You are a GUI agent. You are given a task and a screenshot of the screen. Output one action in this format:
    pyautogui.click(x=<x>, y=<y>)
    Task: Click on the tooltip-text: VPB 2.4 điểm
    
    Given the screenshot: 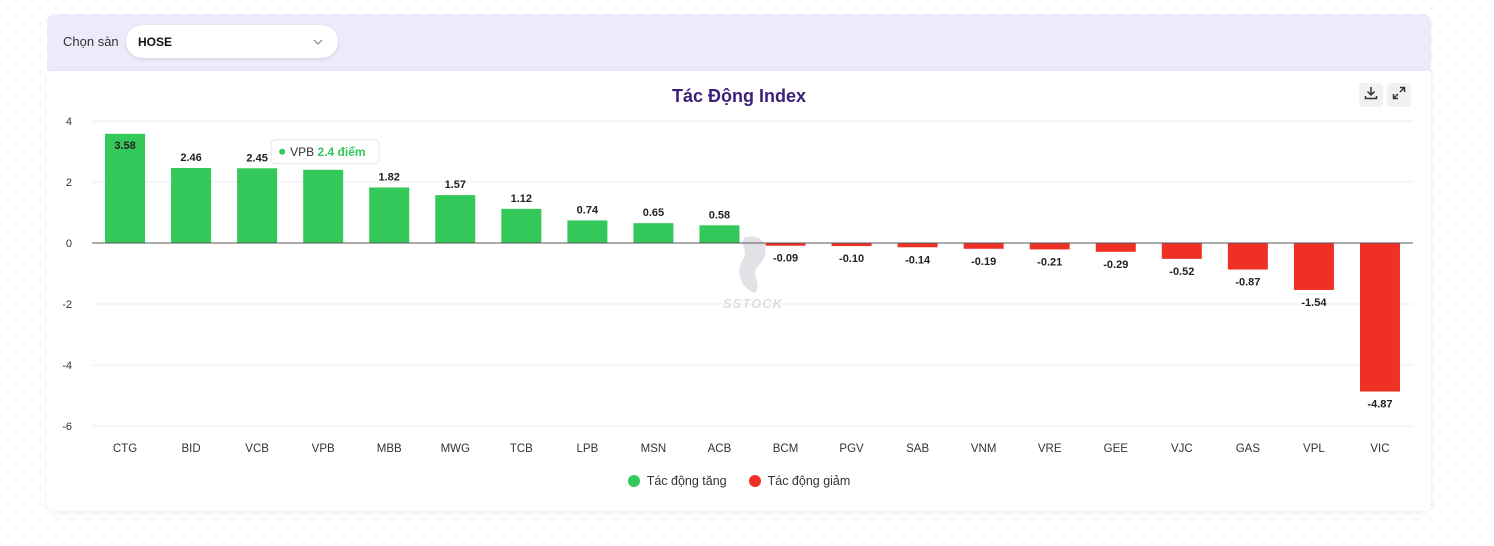 What is the action you would take?
    pyautogui.click(x=327, y=152)
    